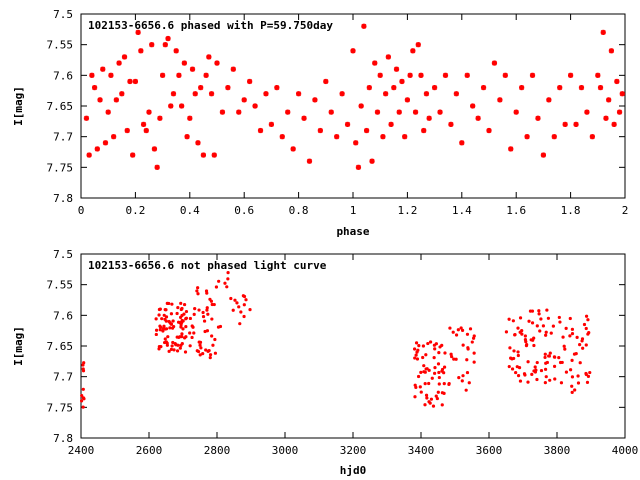 The image size is (640, 480). What do you see at coordinates (60, 346) in the screenshot?
I see `y-tick-label: 7.65` at bounding box center [60, 346].